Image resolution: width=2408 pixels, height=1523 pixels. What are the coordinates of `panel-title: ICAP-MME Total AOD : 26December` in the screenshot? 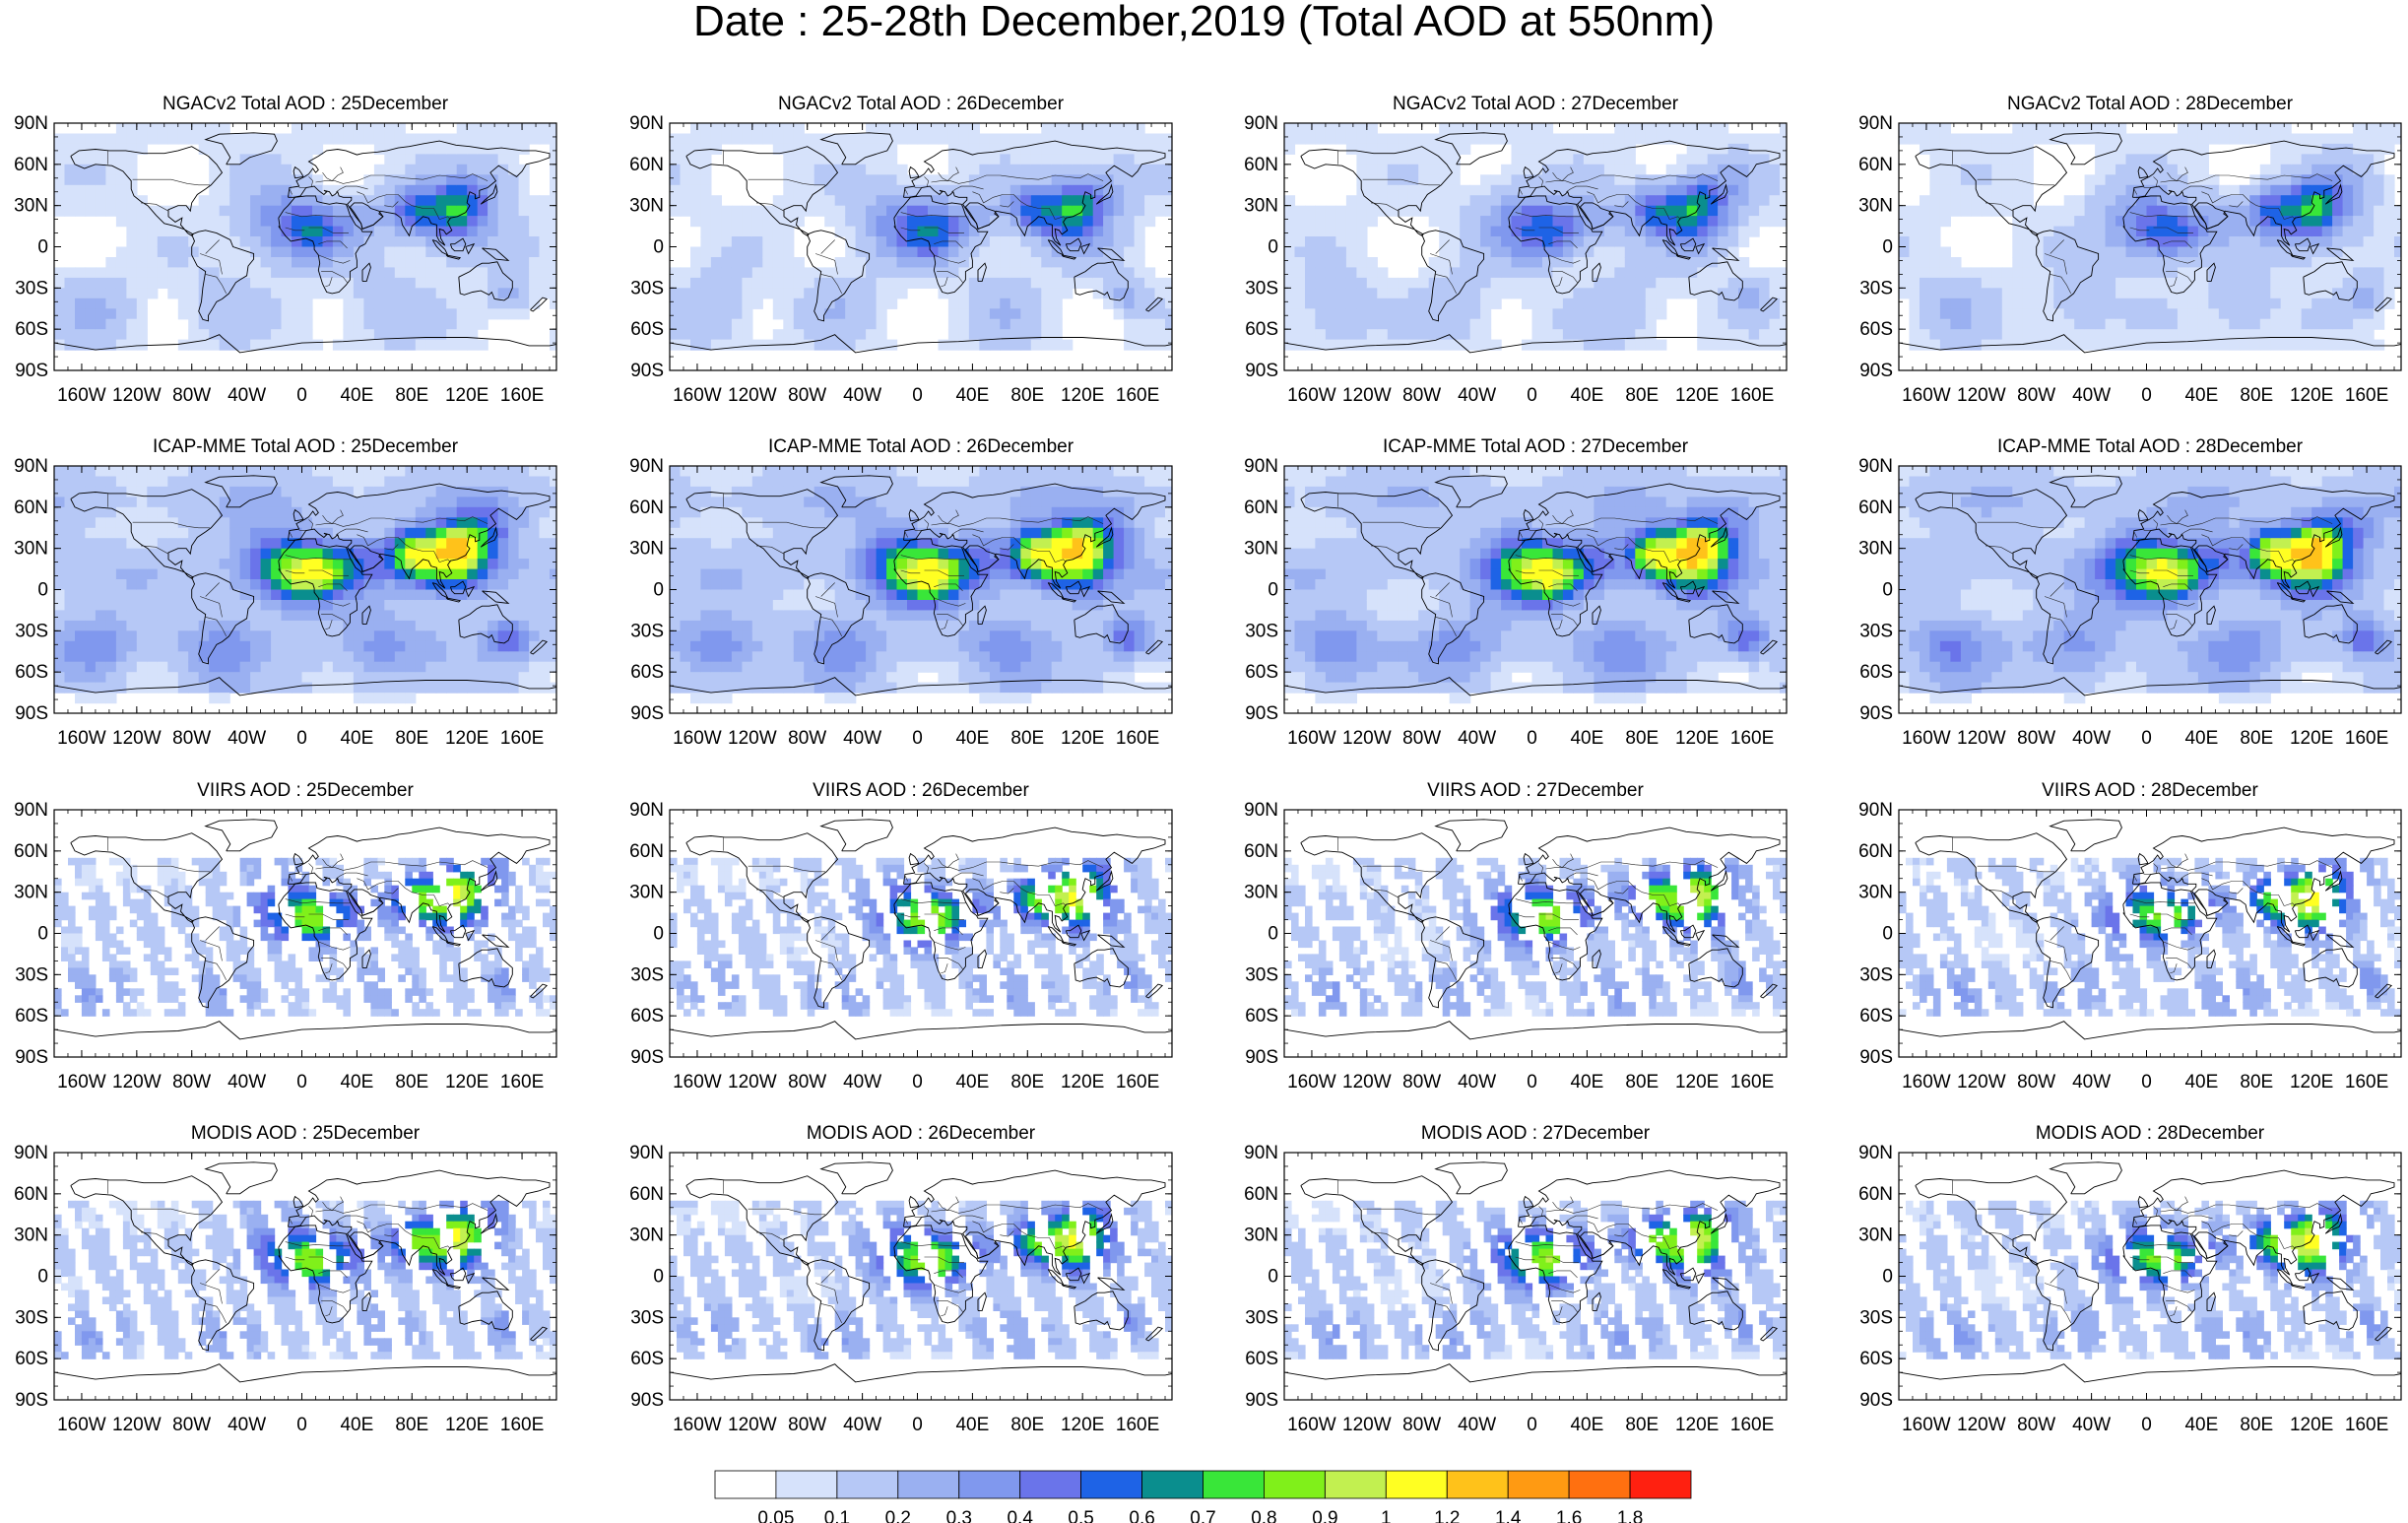 It's located at (921, 447).